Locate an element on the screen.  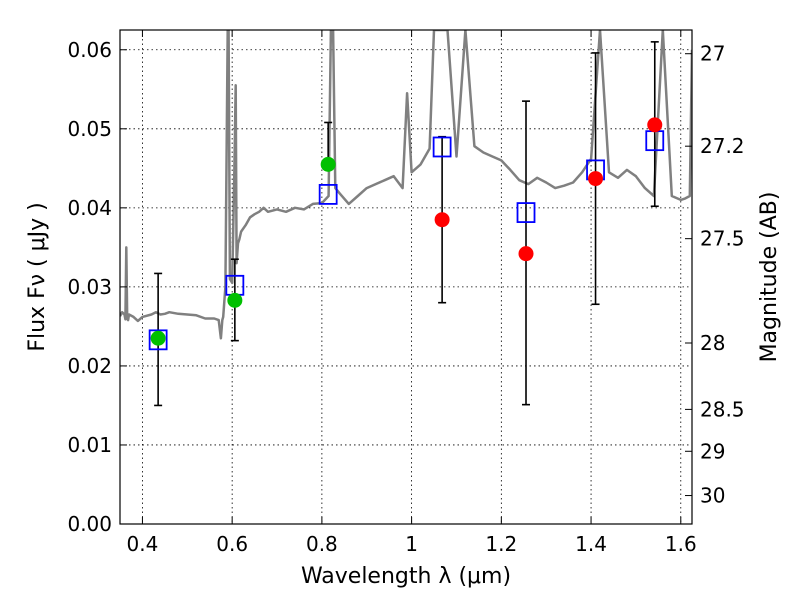
x-tick-label: 1.4 is located at coordinates (591, 544).